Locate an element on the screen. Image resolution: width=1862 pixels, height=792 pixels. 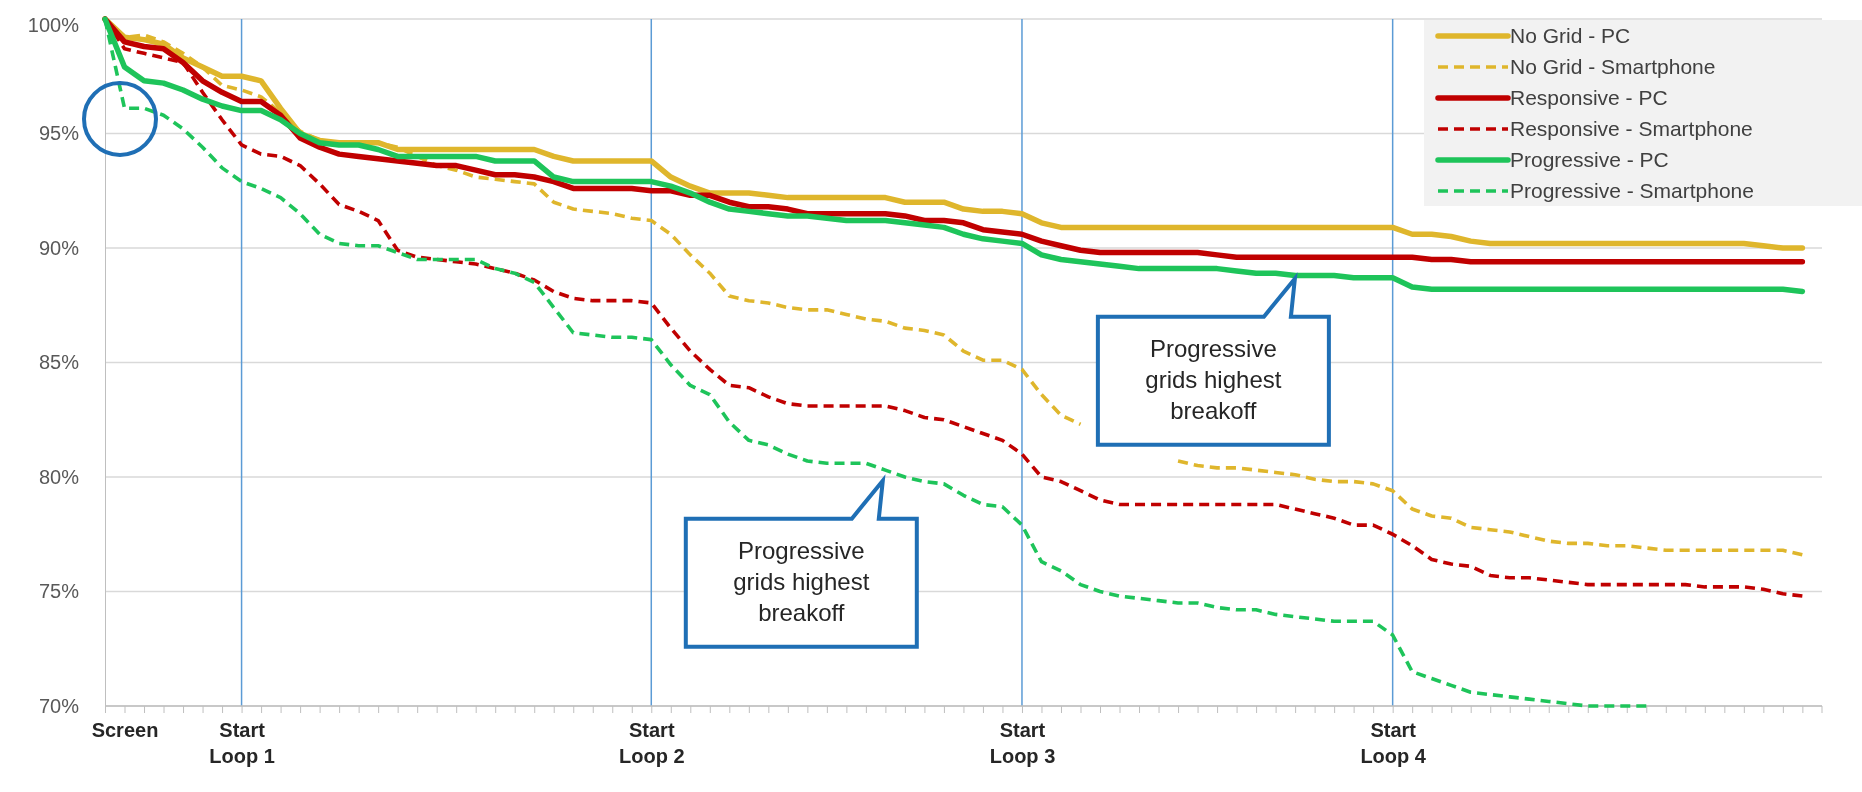
y-tick-label: 80% is located at coordinates (59, 476).